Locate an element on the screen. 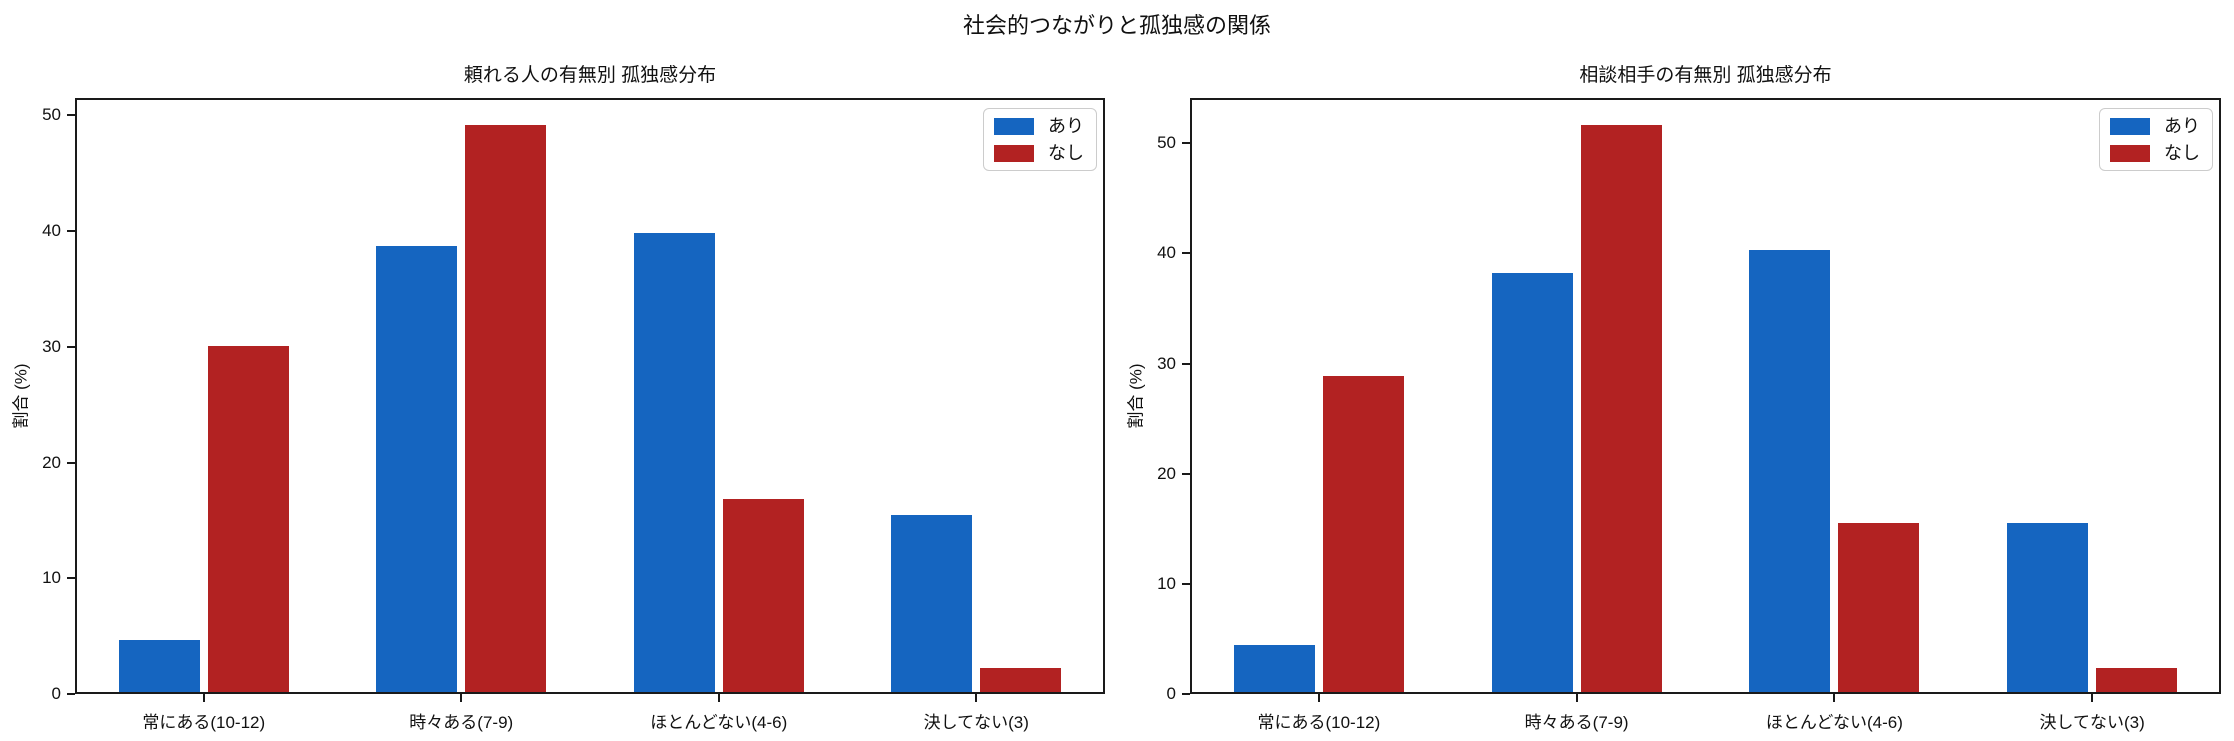 The height and width of the screenshot is (741, 2234). subplot-0-x-tick-label: 時々ある(7-9) is located at coordinates (461, 722).